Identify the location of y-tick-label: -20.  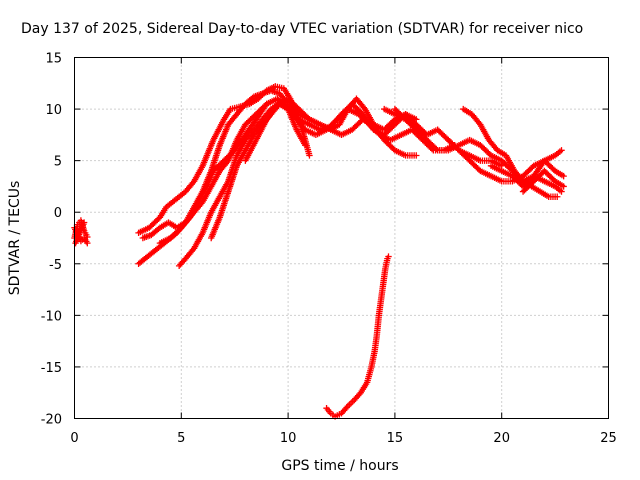
(51, 420).